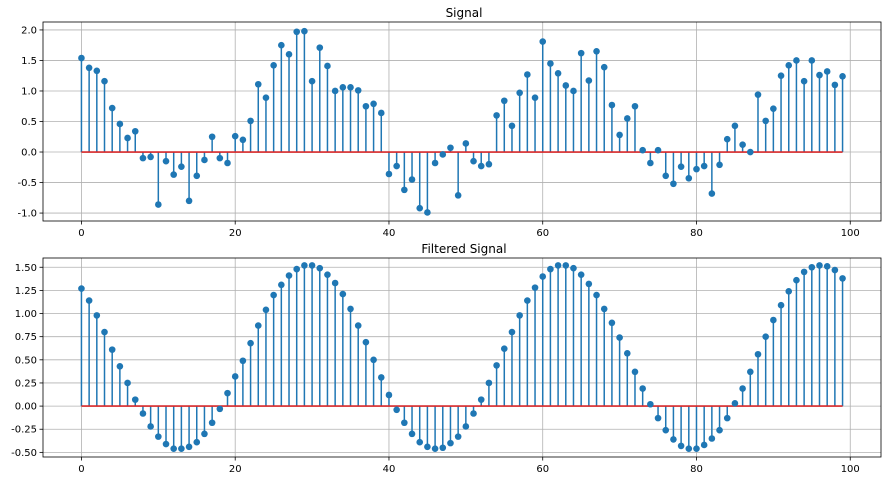  Describe the element at coordinates (26, 268) in the screenshot. I see `filtered-ytick-label: 1.50` at that location.